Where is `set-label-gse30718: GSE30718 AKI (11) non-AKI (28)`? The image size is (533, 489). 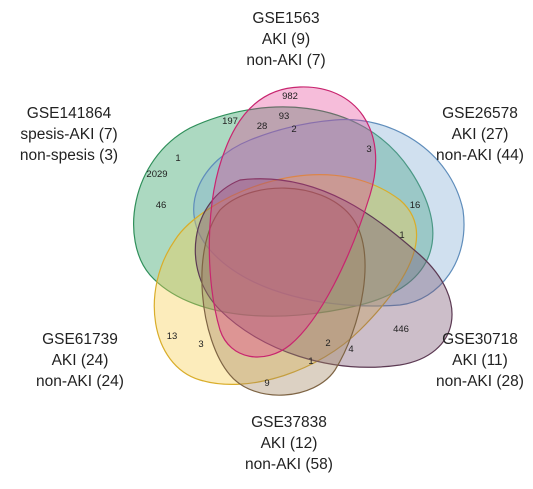 set-label-gse30718: GSE30718 AKI (11) non-AKI (28) is located at coordinates (480, 360).